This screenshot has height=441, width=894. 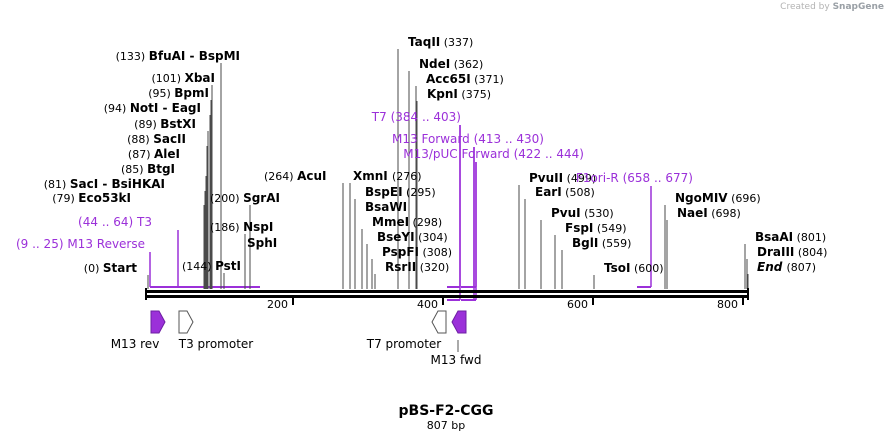 I want to click on site-position: (101), so click(x=168, y=78).